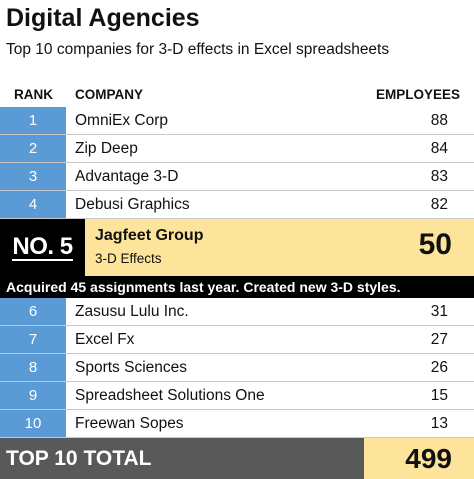 This screenshot has height=479, width=474. I want to click on employees-cell: 27, so click(439, 339).